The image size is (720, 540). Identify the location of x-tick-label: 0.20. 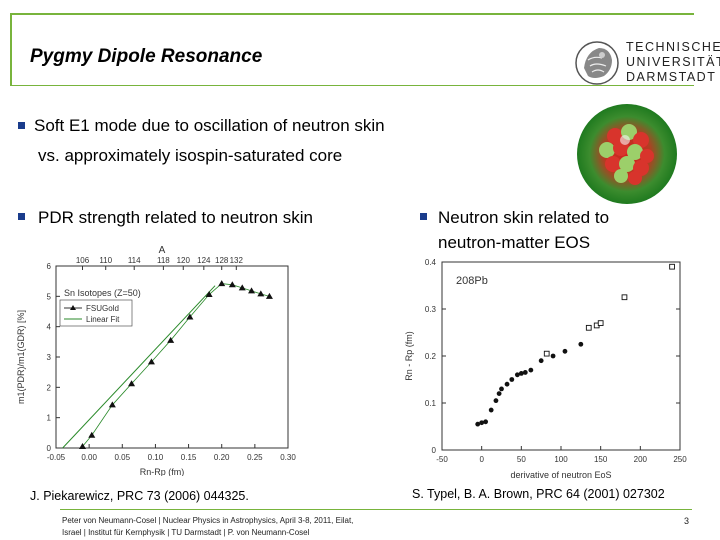
(222, 457).